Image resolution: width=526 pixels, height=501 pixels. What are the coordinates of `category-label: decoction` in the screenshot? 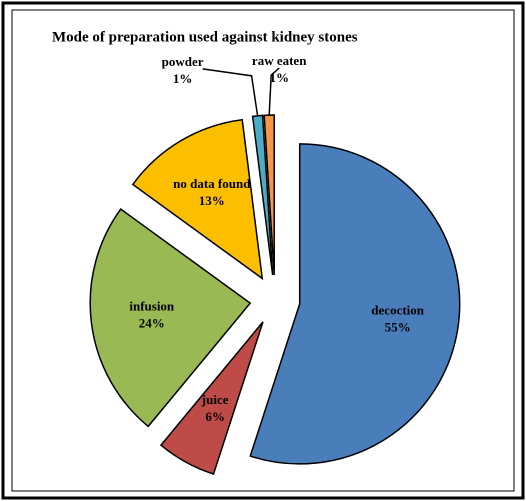 It's located at (397, 309).